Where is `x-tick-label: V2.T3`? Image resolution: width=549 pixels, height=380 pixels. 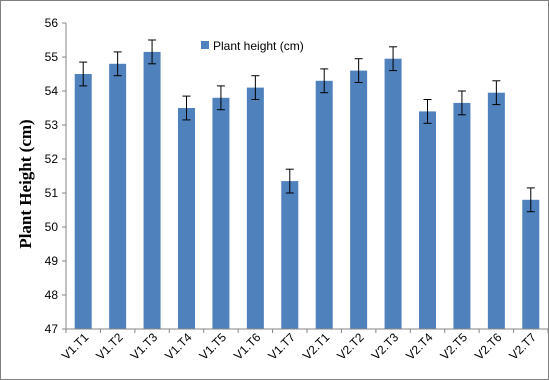 x-tick-label: V2.T3 is located at coordinates (385, 346).